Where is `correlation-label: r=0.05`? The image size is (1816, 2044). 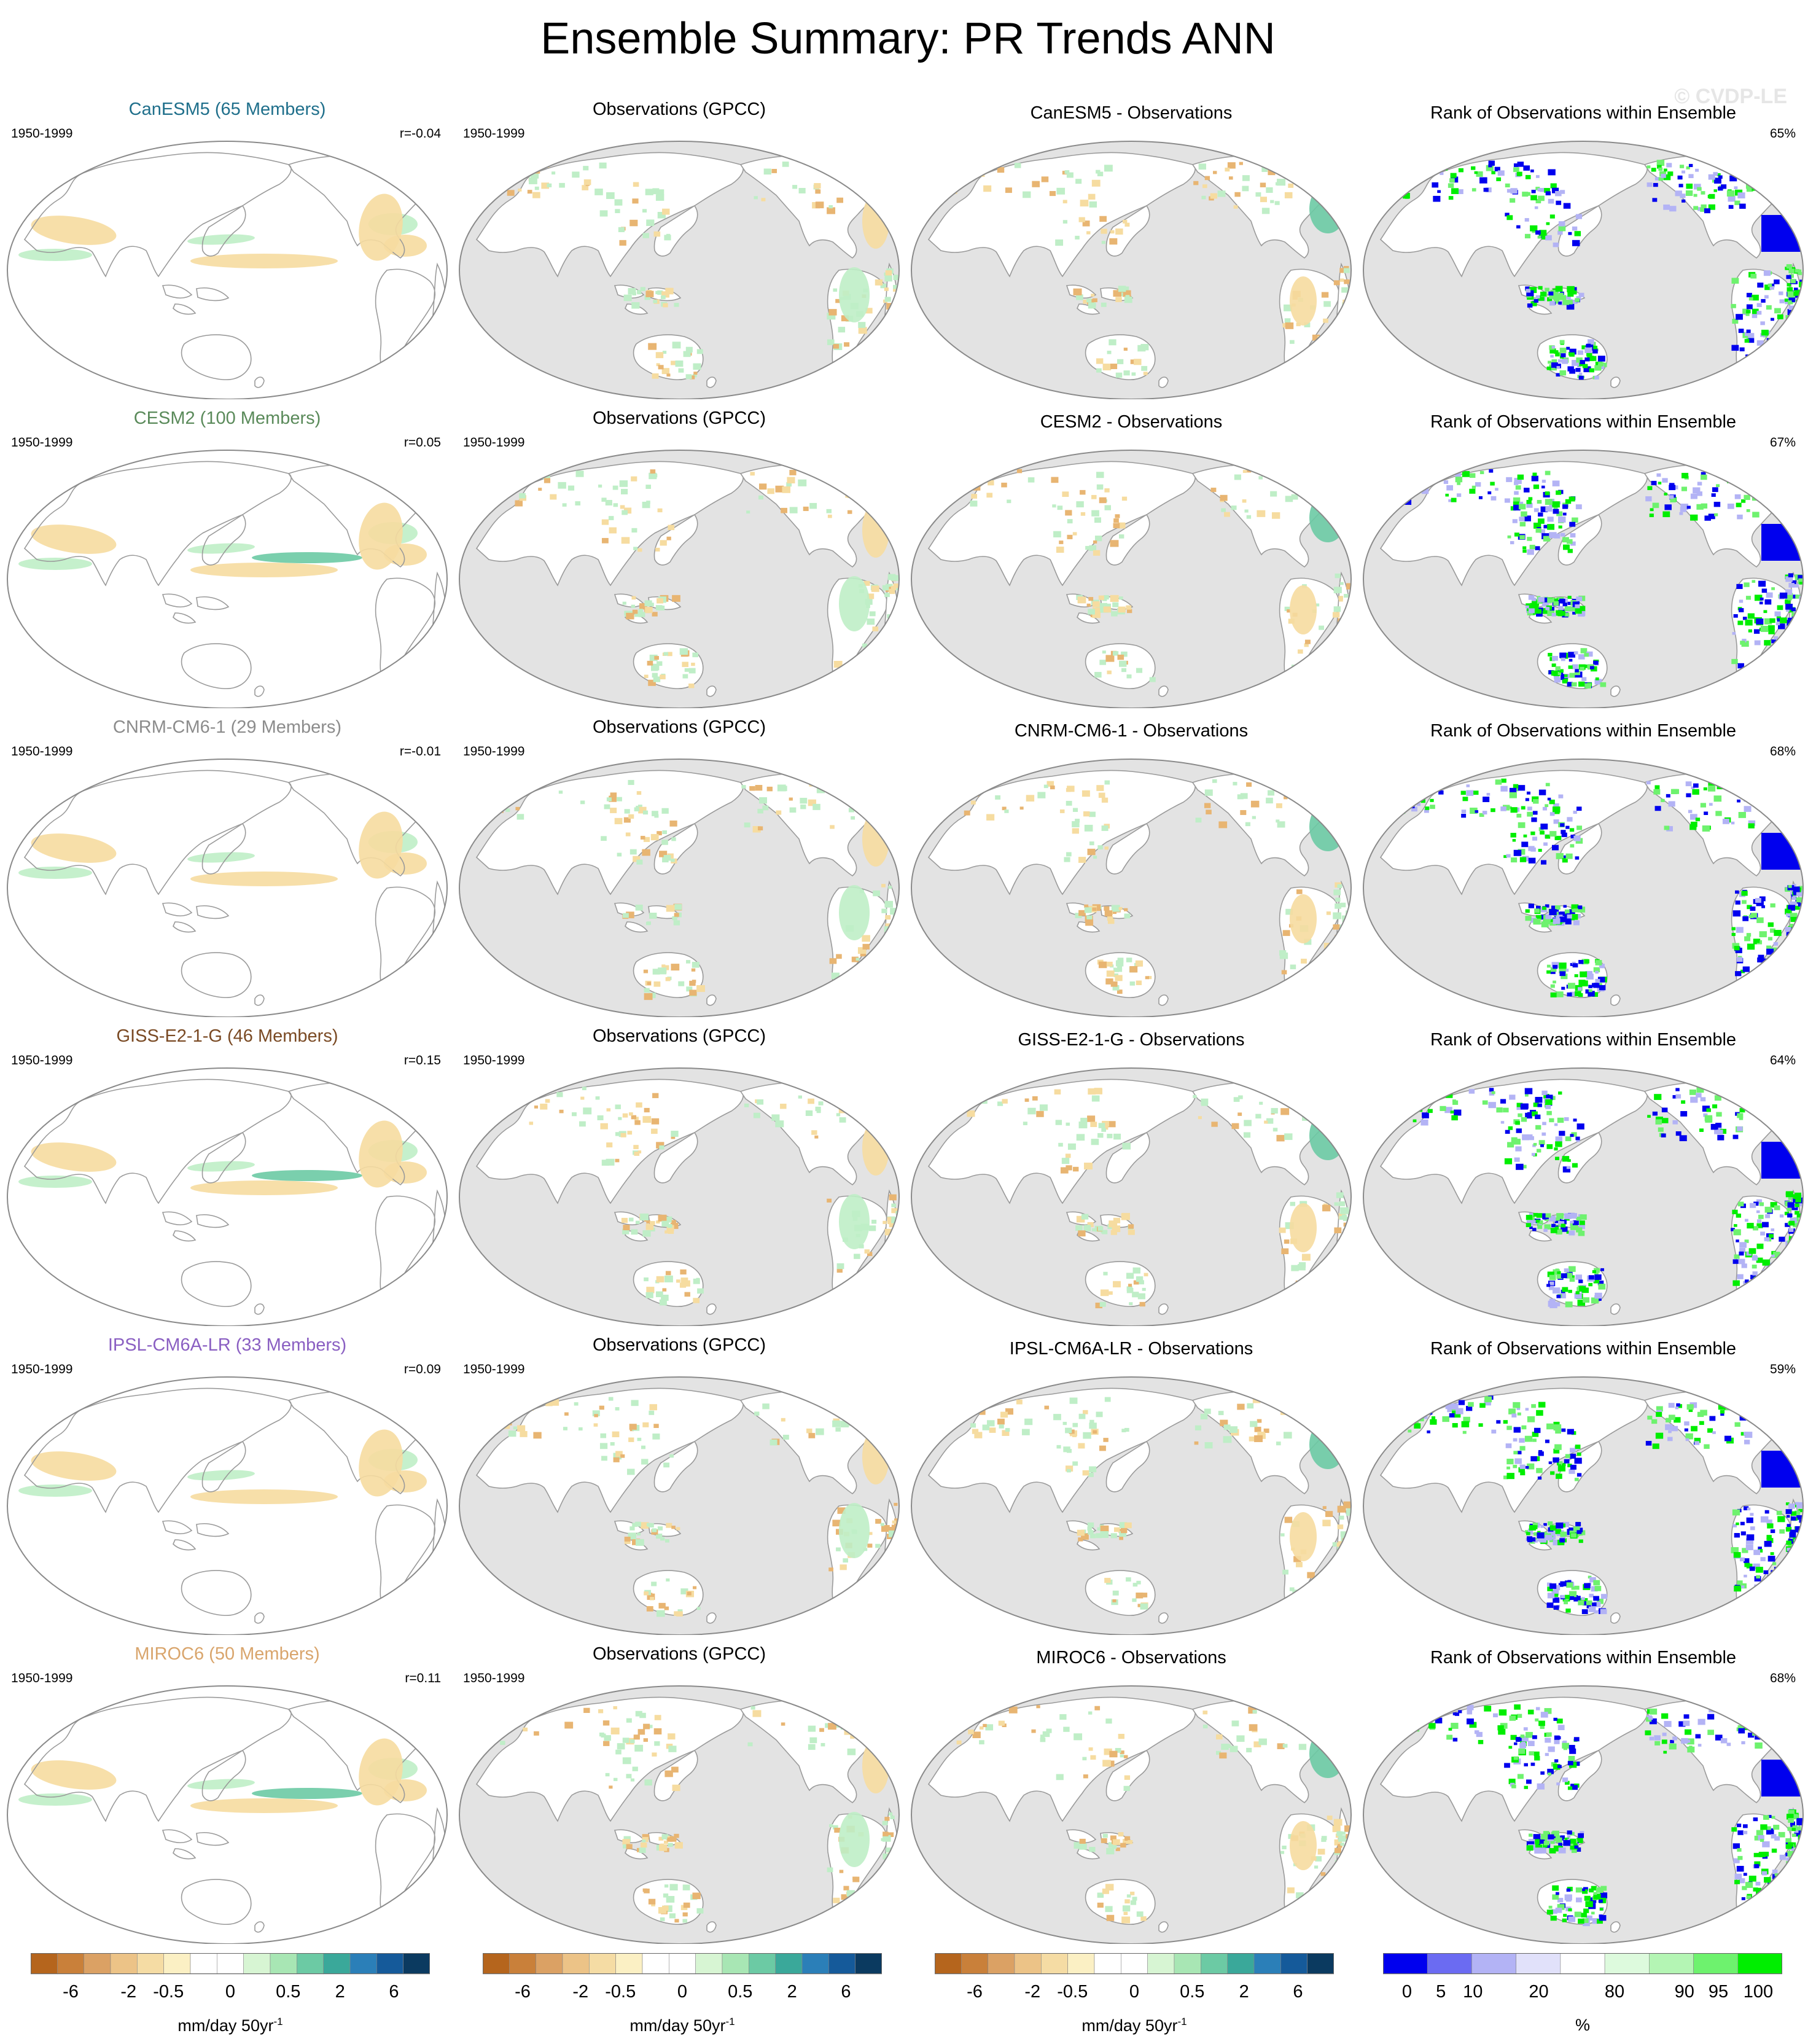 correlation-label: r=0.05 is located at coordinates (422, 442).